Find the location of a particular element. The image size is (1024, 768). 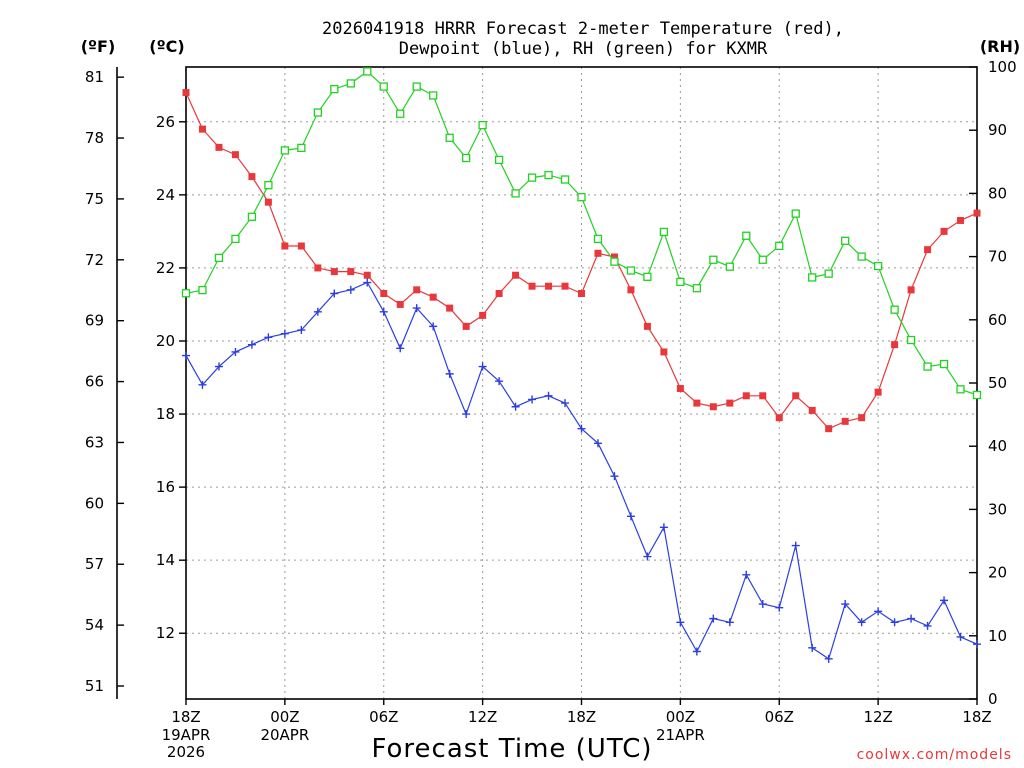

rh-axis-unit: (RH) is located at coordinates (1000, 46).